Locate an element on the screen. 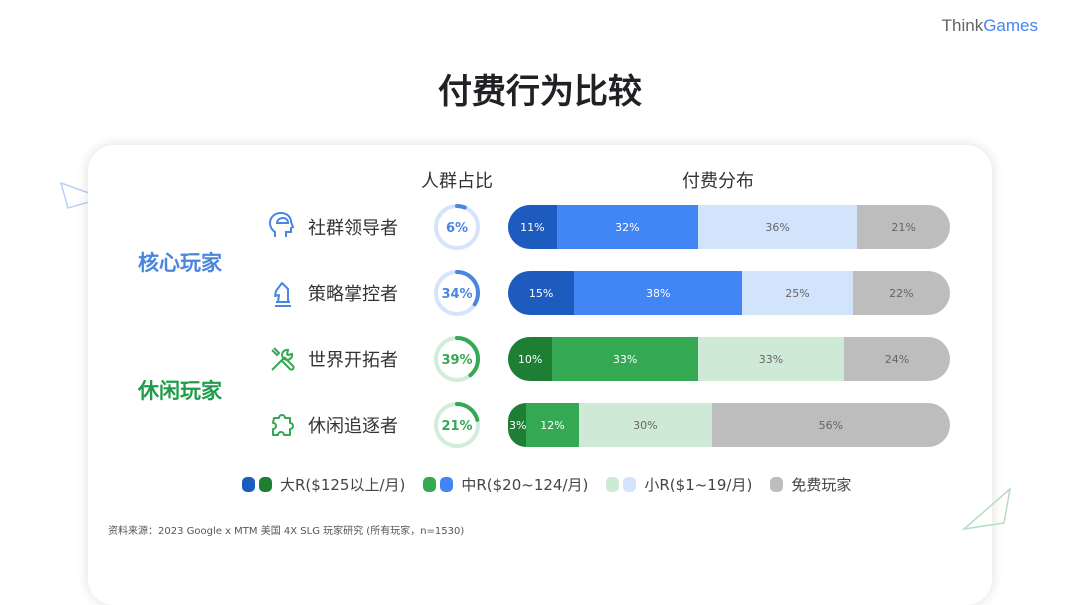 This screenshot has height=605, width=1080. segment-label: 38% is located at coordinates (658, 293).